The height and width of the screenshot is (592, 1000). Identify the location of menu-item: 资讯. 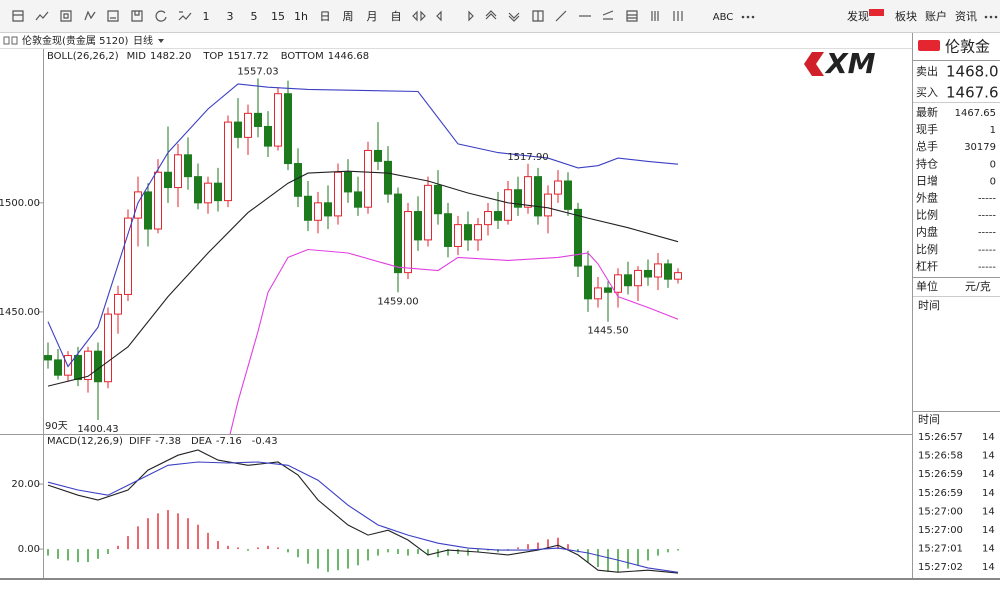
(966, 16).